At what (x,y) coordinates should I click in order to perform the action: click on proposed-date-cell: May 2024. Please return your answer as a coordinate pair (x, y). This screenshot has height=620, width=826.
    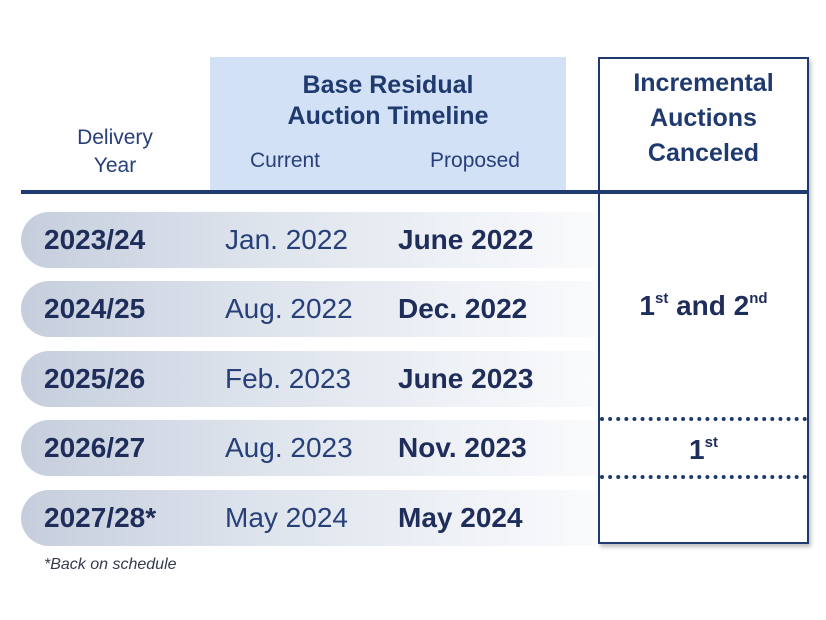
    Looking at the image, I should click on (460, 517).